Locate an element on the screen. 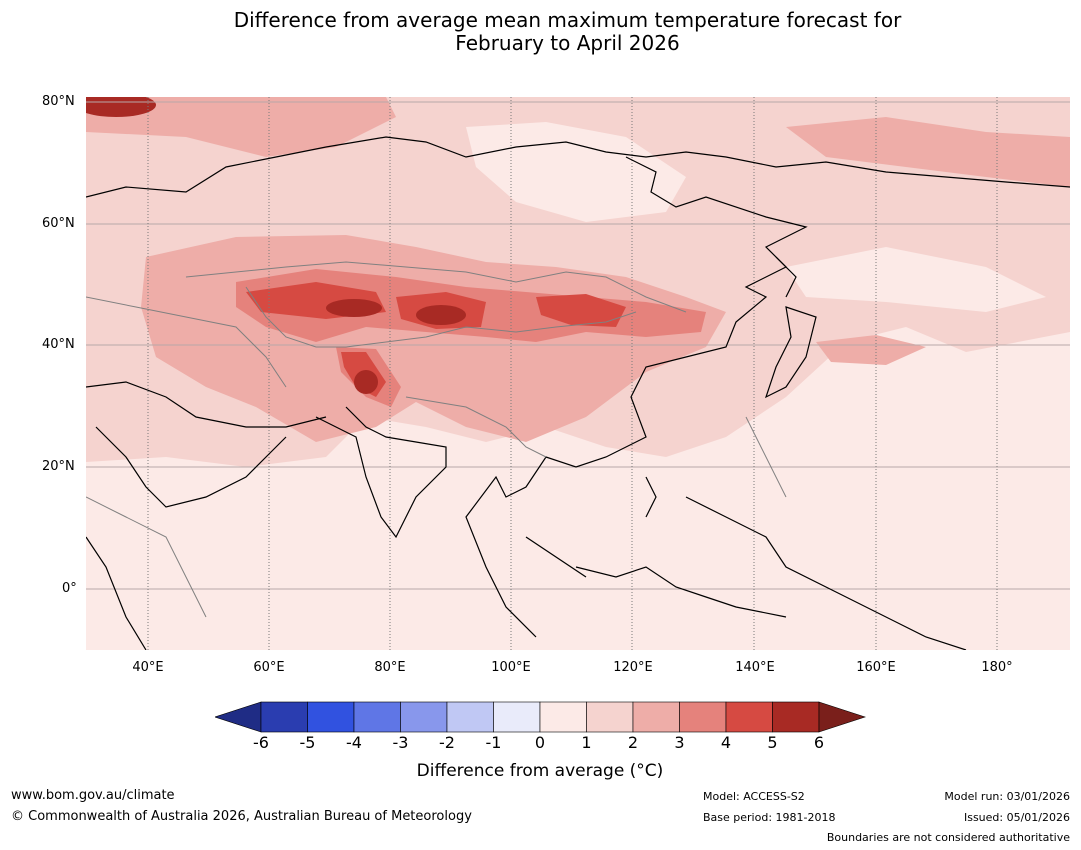 The width and height of the screenshot is (1081, 850). anomaly-core-5-6-c is located at coordinates (366, 382).